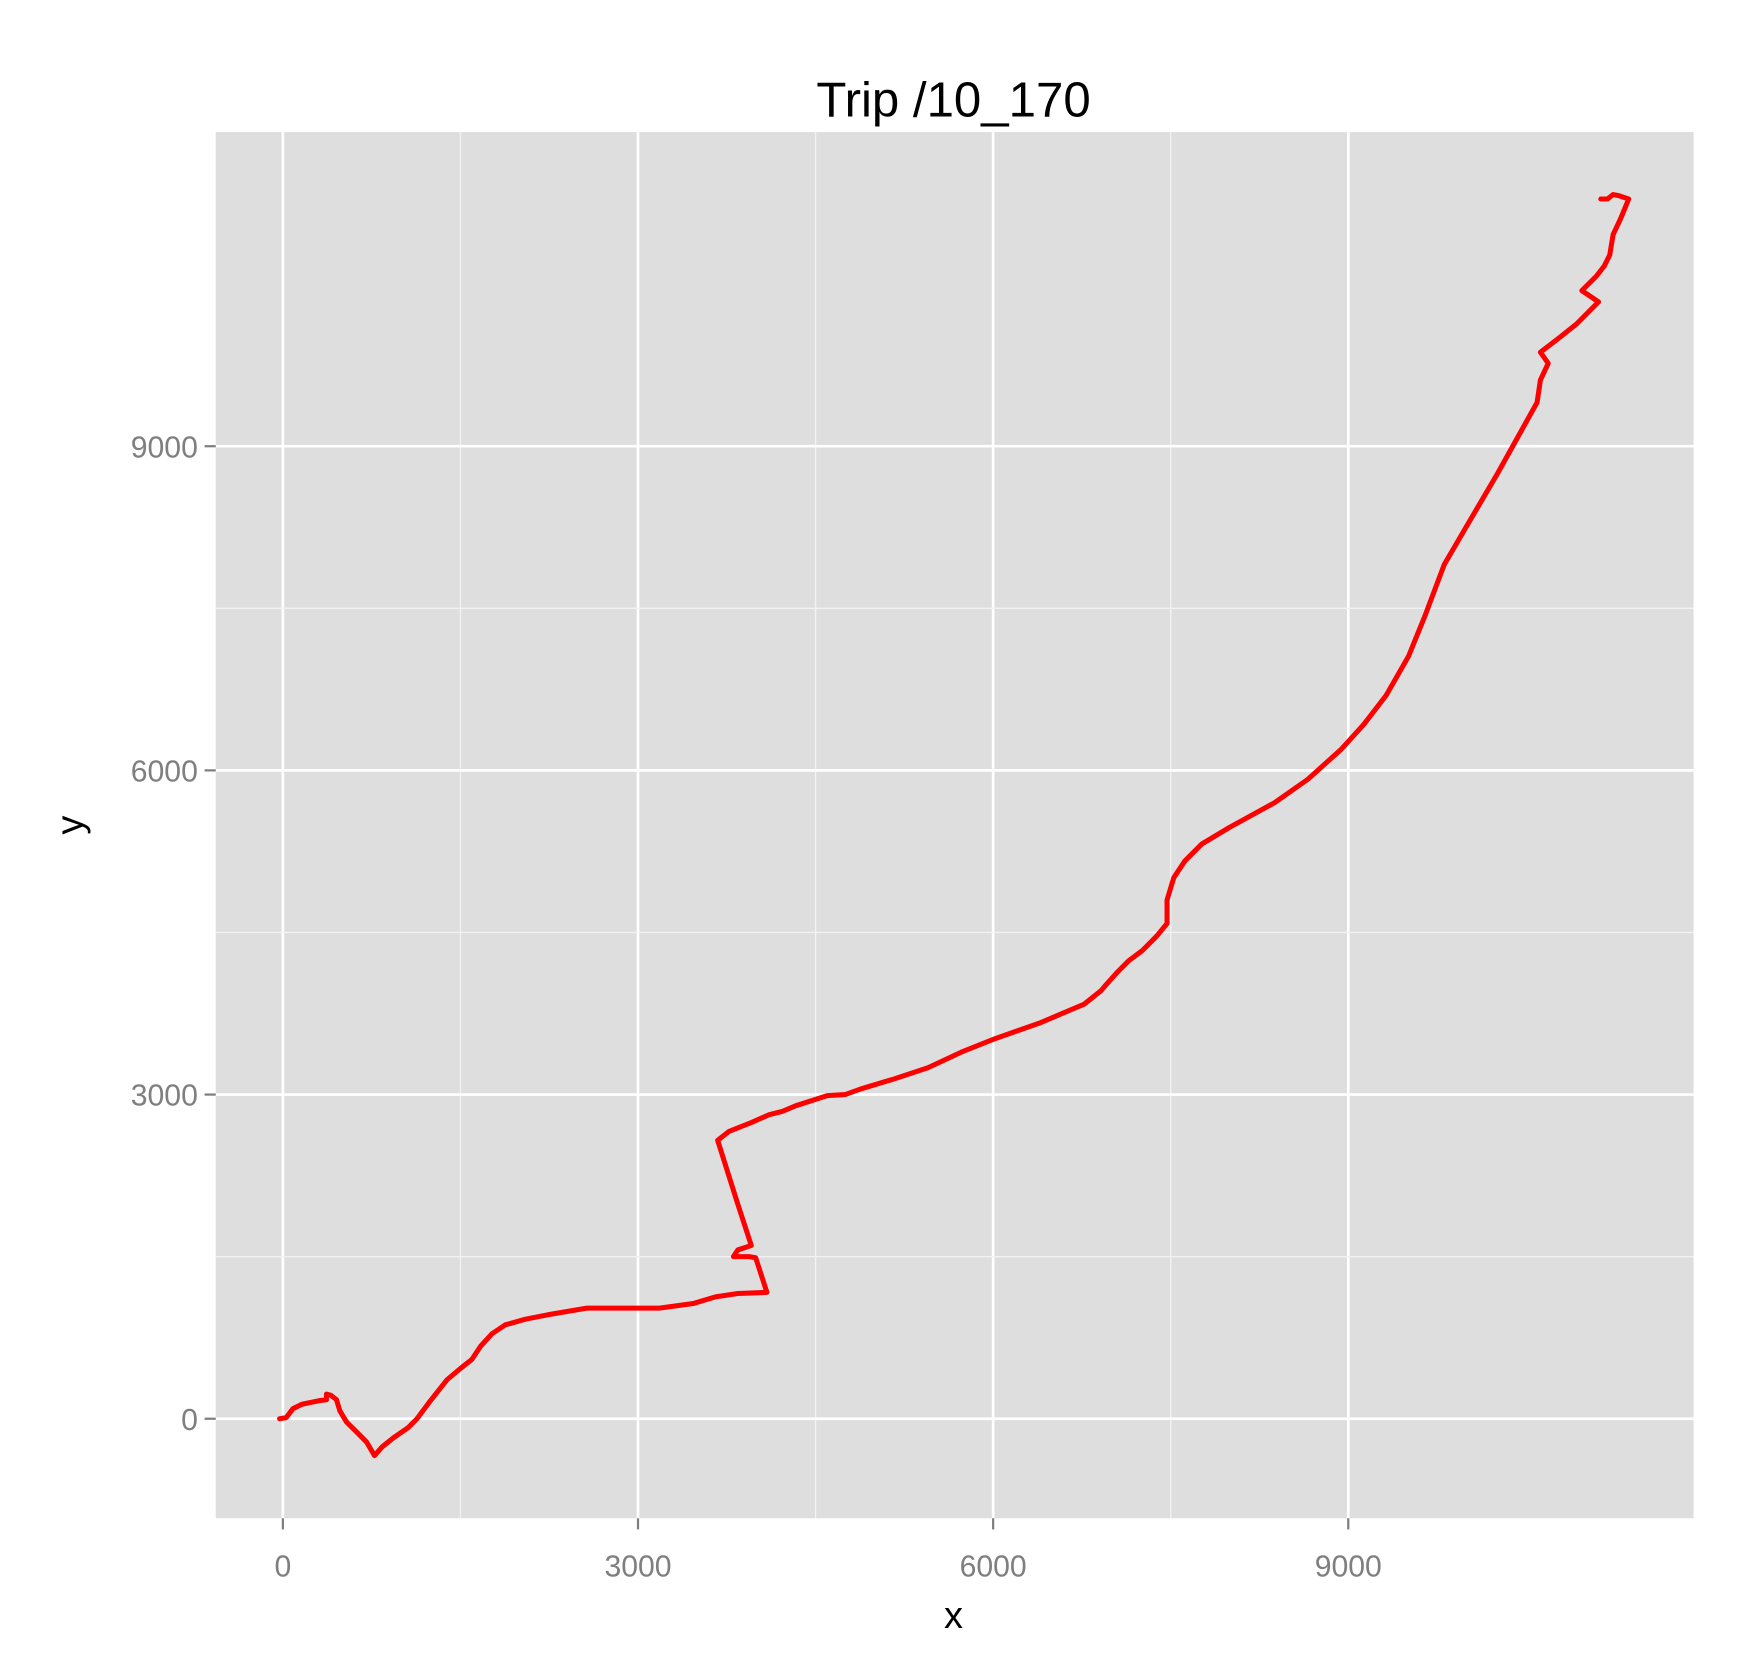  What do you see at coordinates (164, 1096) in the screenshot?
I see `y-tick-label: 3000` at bounding box center [164, 1096].